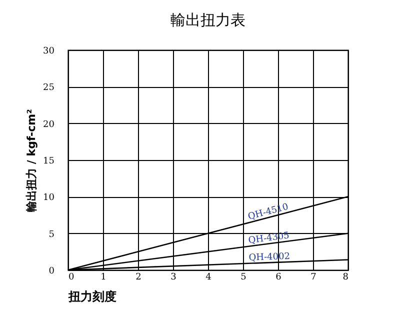 The width and height of the screenshot is (401, 333). Describe the element at coordinates (173, 277) in the screenshot. I see `x-tick-label: 3` at that location.